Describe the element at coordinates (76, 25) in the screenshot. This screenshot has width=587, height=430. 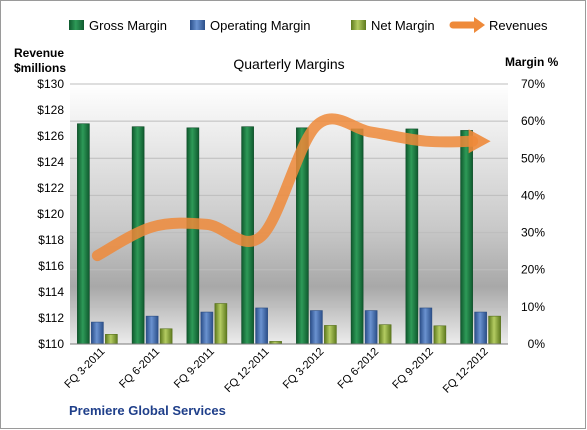
I see `legend-swatch-gross-margin` at that location.